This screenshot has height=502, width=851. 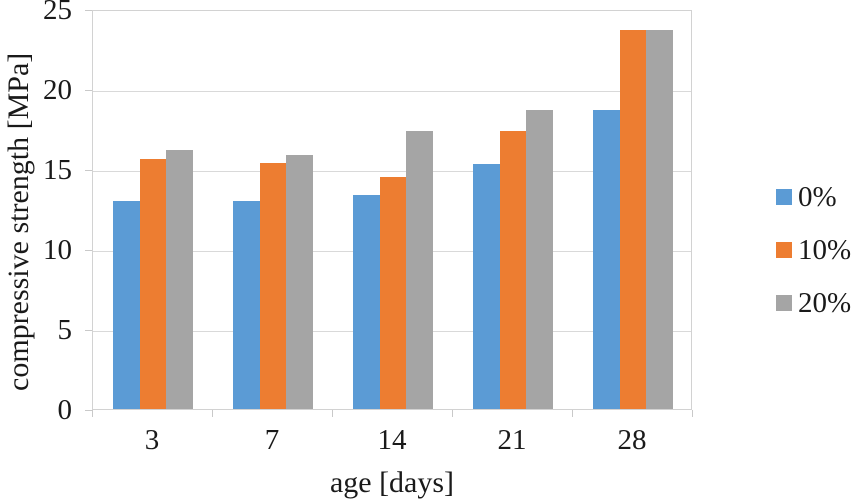 I want to click on legend-swatch-20pct, so click(x=784, y=303).